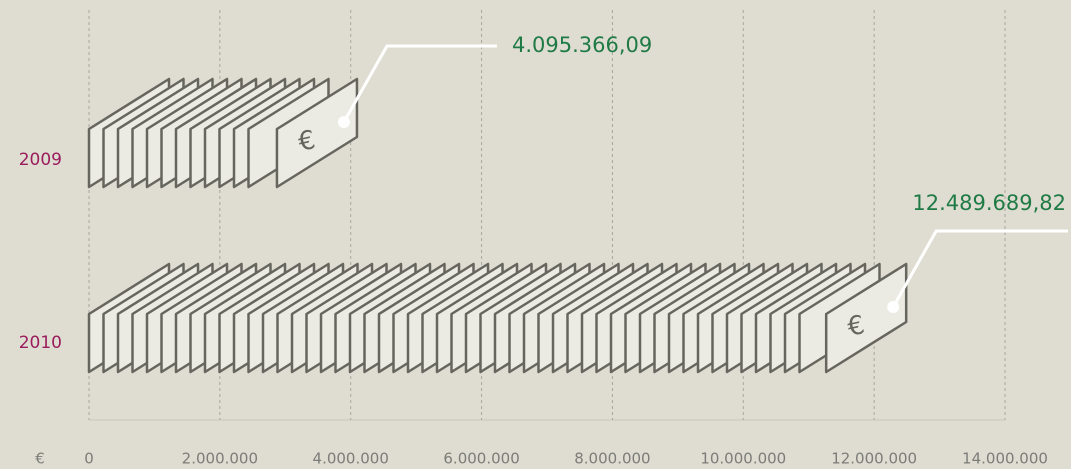  Describe the element at coordinates (351, 459) in the screenshot. I see `x-tick-label: 4.000.000` at that location.